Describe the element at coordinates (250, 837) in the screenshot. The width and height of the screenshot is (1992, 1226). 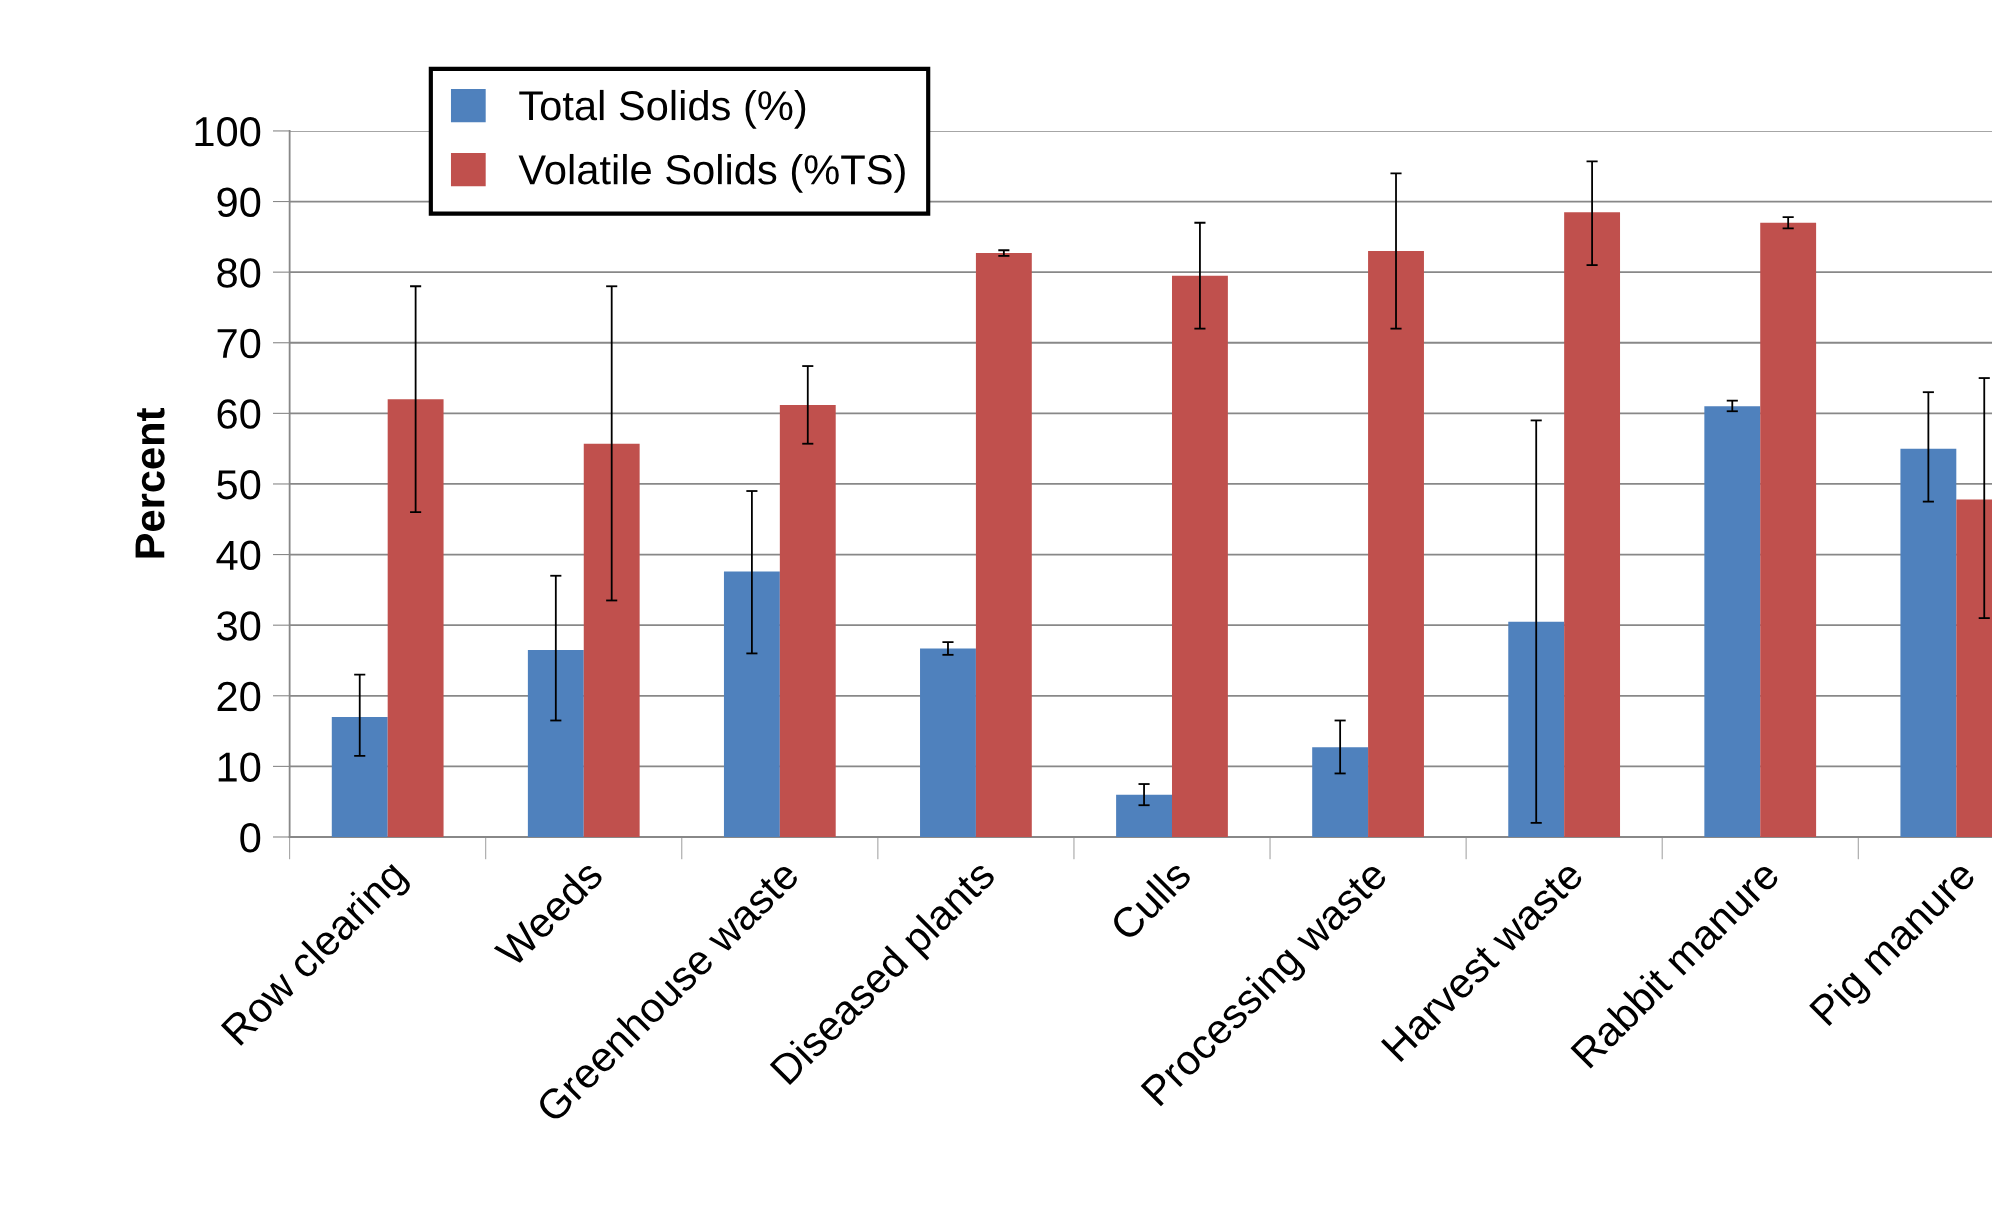
I see `y-tick-label: 0` at that location.